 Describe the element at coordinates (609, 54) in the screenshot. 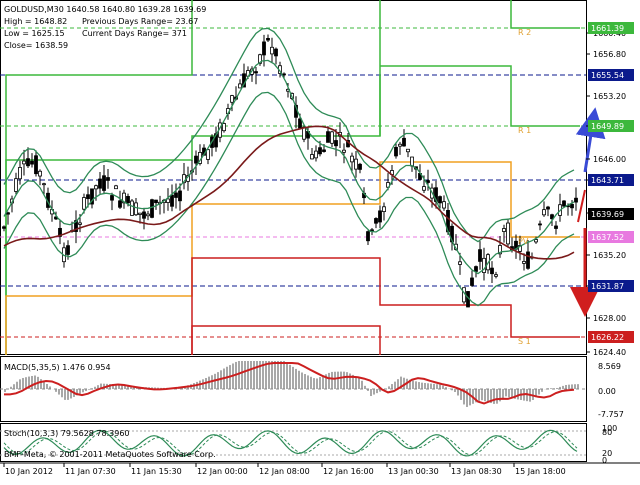

I see `price-tick-label: 1656.80` at that location.